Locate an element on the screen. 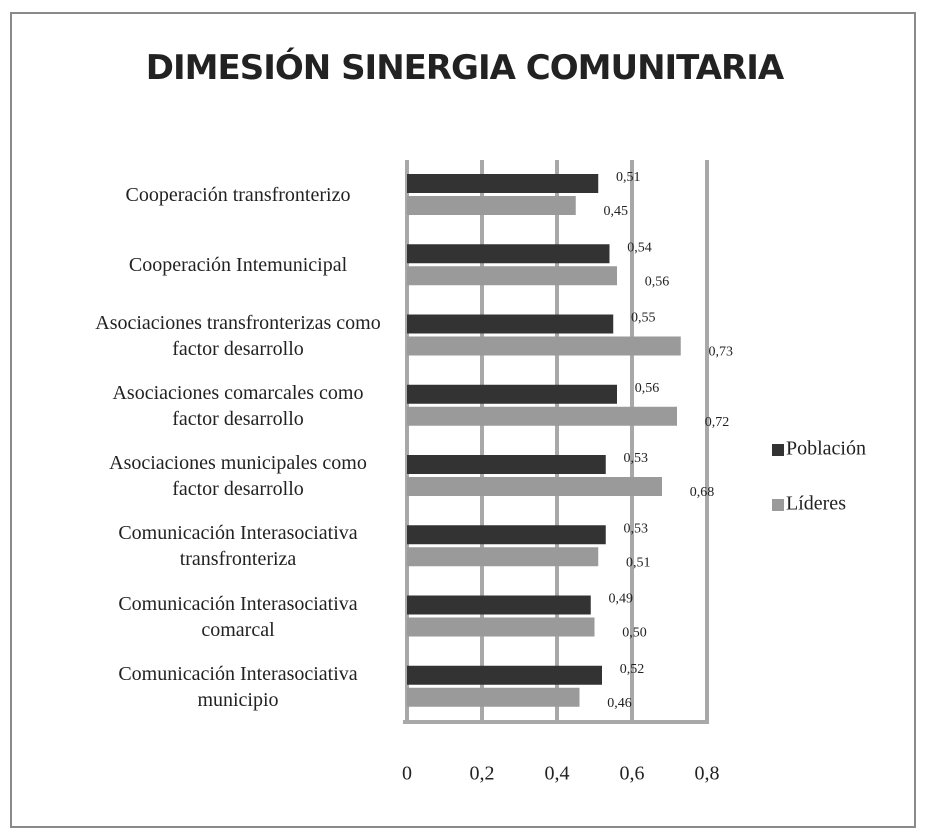 The height and width of the screenshot is (836, 929). y-tick-label: Comunicación Interasociativa comarcal is located at coordinates (238, 616).